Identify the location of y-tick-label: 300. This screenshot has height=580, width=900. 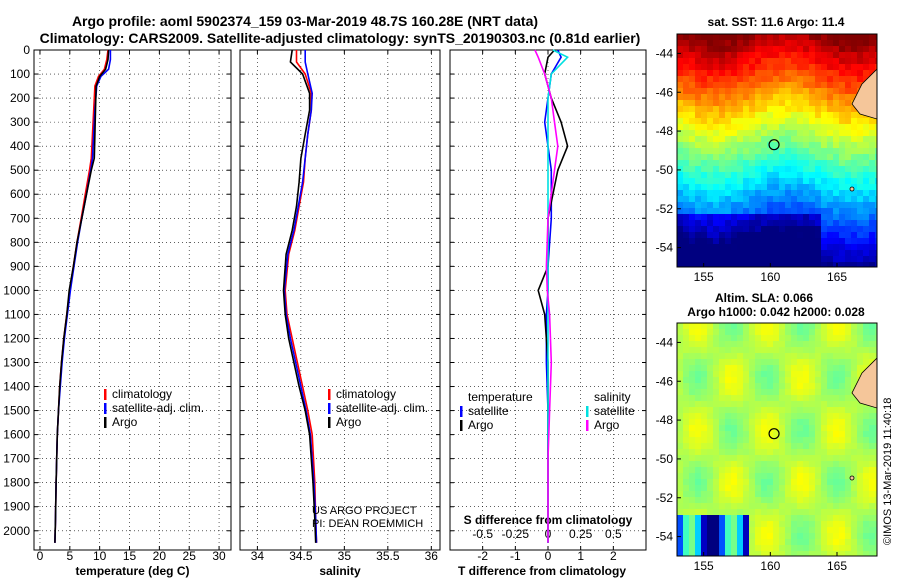
(20, 122).